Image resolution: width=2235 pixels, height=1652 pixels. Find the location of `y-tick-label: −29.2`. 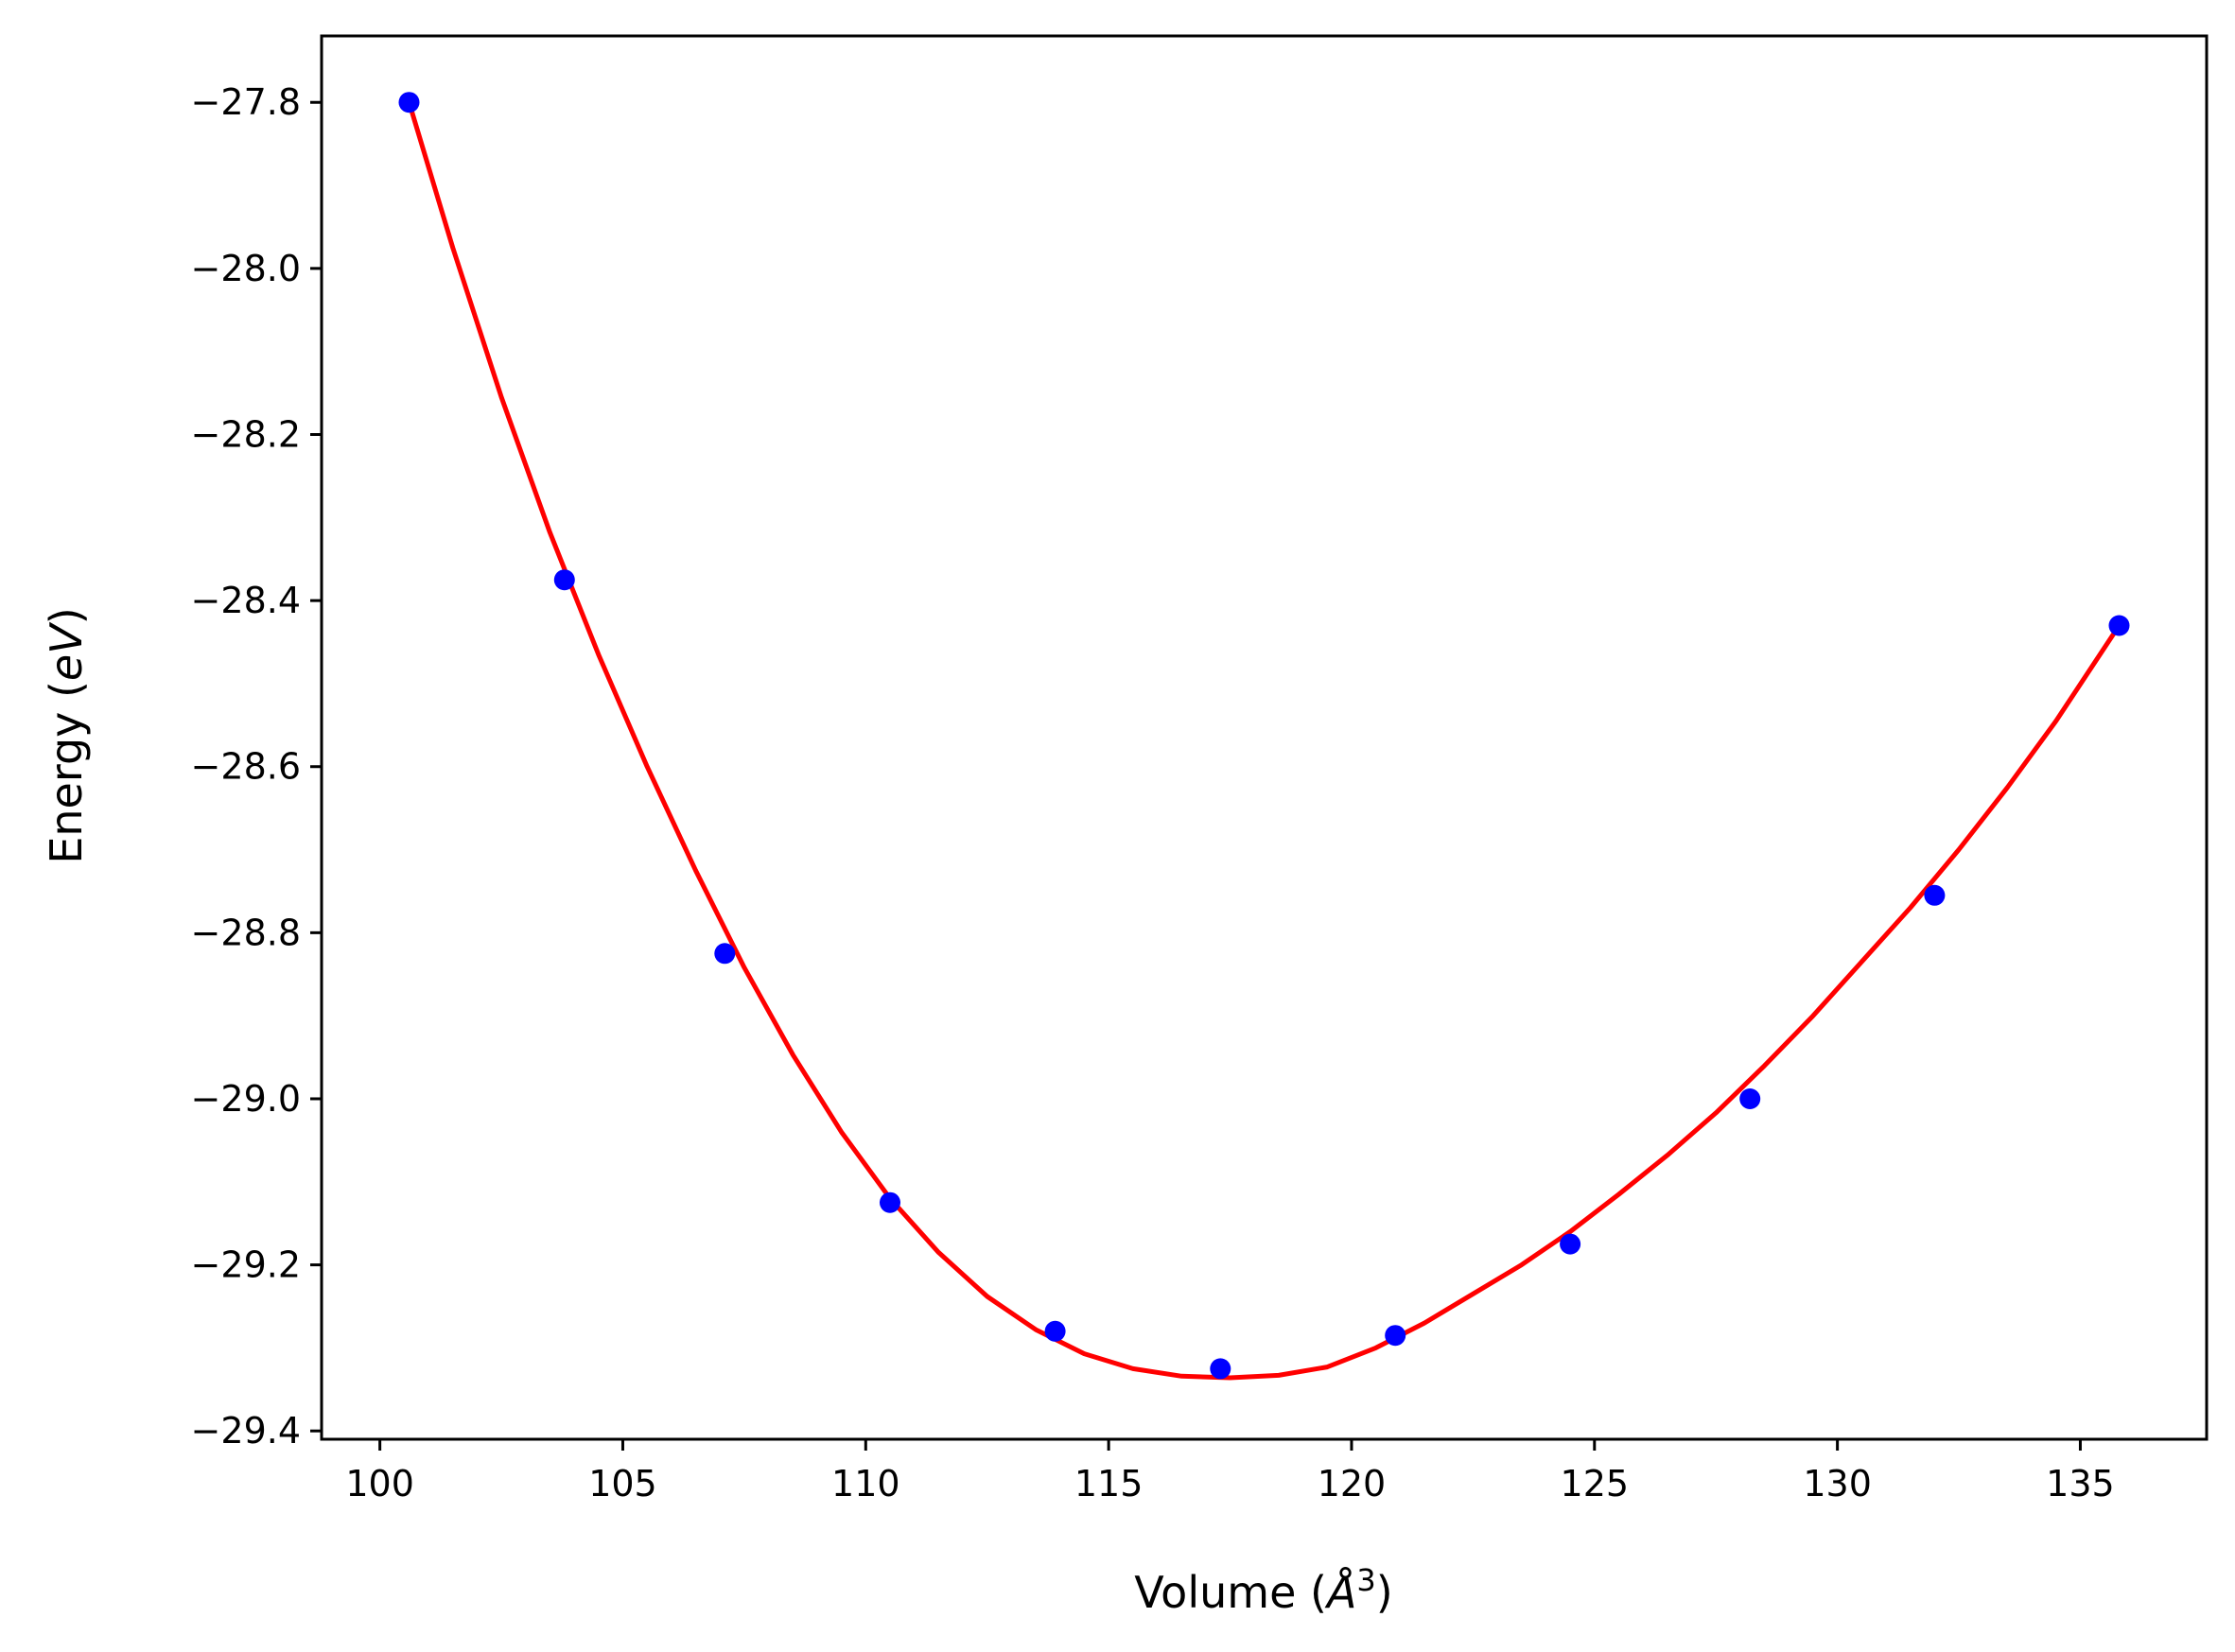

y-tick-label: −29.2 is located at coordinates (246, 1265).